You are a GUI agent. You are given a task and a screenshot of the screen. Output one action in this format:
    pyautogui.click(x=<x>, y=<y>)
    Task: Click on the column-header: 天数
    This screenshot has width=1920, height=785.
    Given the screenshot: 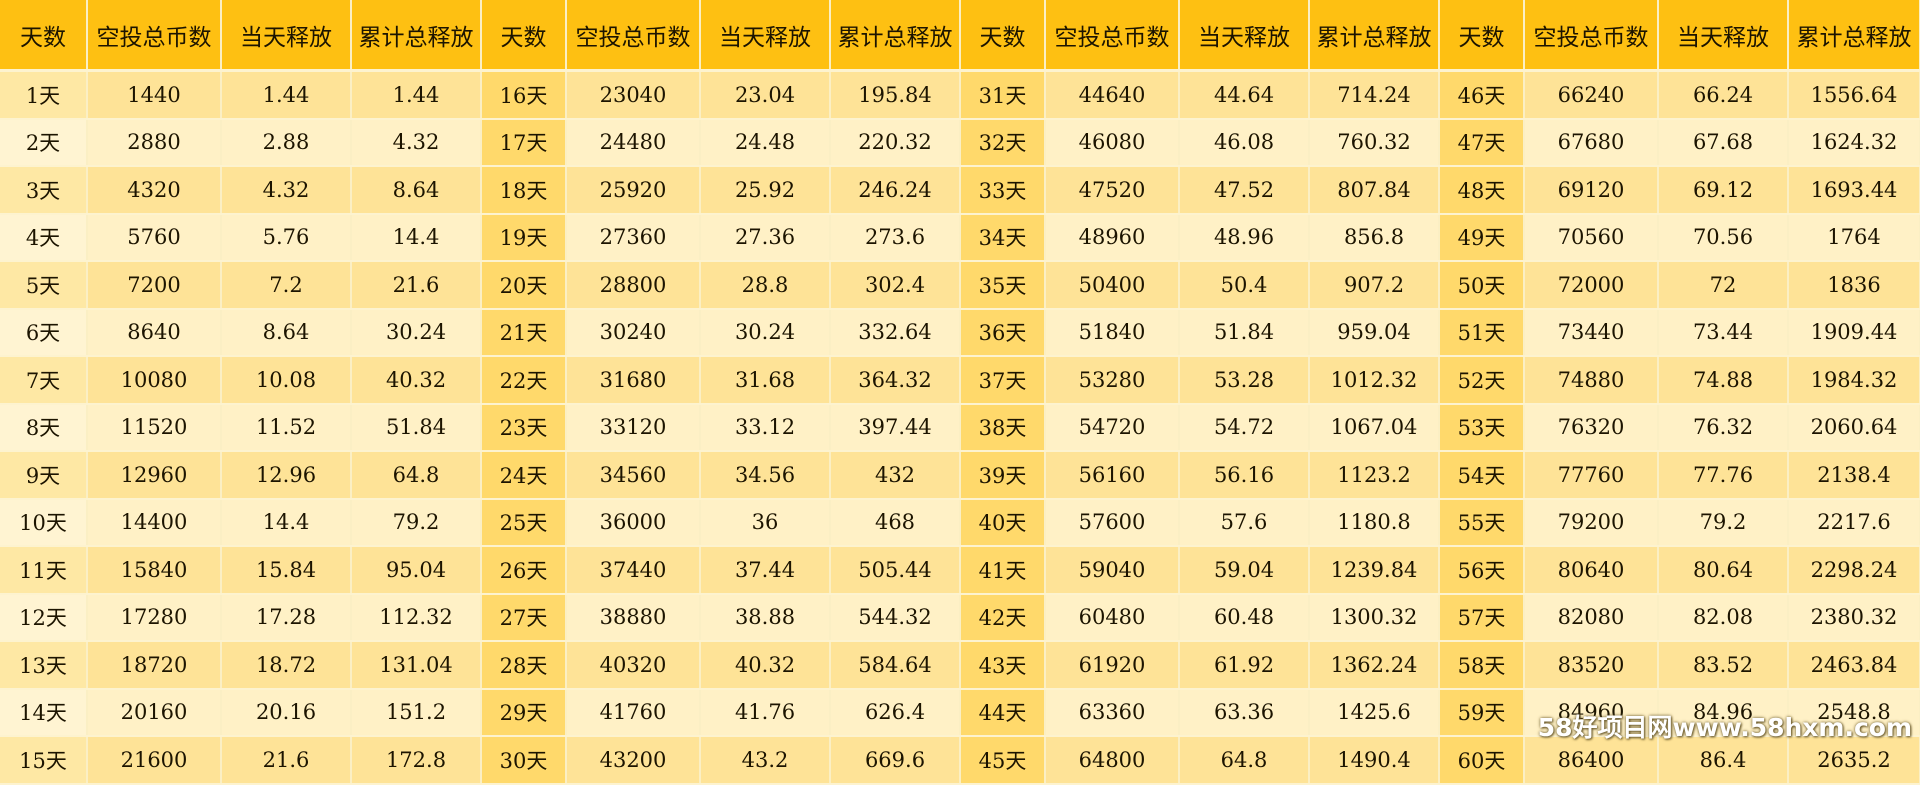 What is the action you would take?
    pyautogui.click(x=1482, y=36)
    